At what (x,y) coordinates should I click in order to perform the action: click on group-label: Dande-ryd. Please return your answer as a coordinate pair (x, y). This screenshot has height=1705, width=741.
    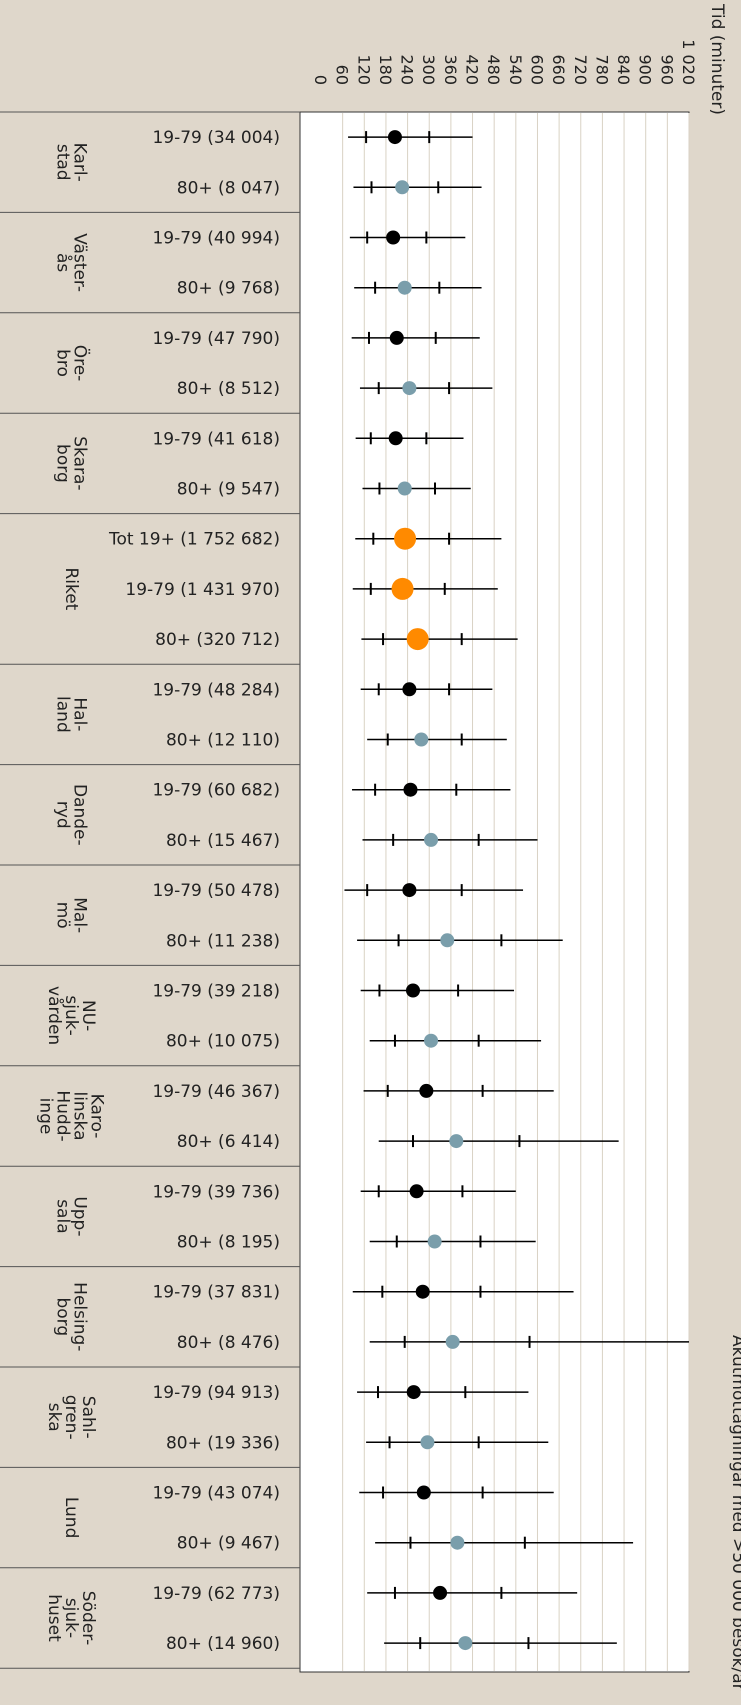
    Looking at the image, I should click on (71, 815).